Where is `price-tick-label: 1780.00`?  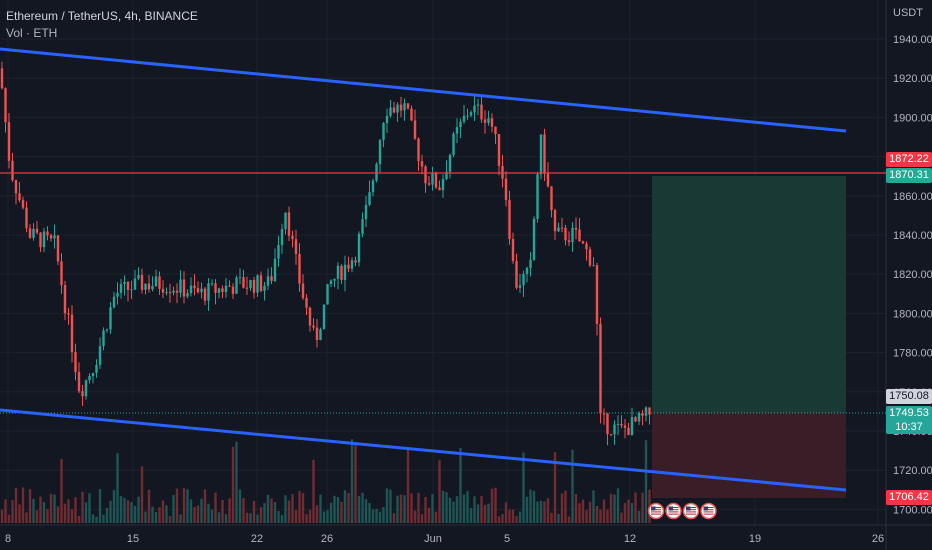 price-tick-label: 1780.00 is located at coordinates (912, 354).